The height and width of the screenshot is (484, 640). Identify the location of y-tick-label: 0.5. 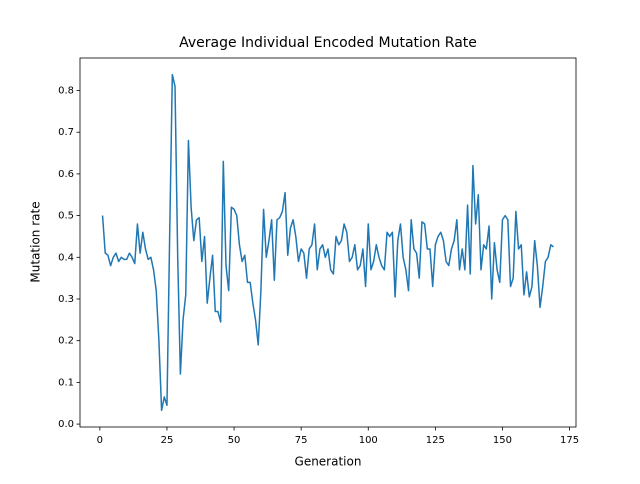
(66, 216).